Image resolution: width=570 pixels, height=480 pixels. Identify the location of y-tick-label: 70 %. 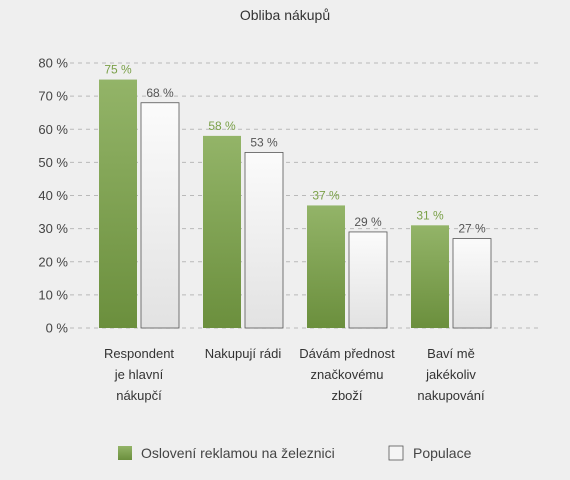
(53, 96).